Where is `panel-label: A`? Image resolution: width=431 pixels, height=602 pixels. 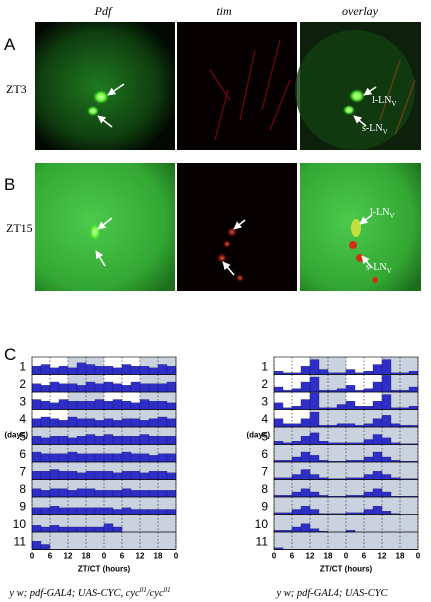 panel-label: A is located at coordinates (10, 44).